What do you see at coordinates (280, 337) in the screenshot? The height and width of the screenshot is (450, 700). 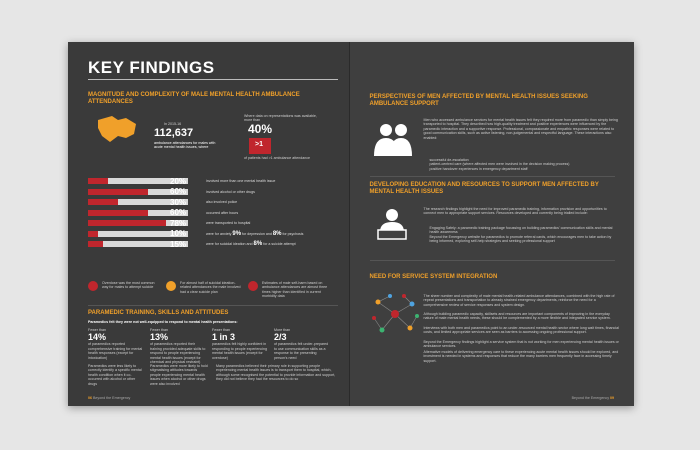 I see `stat-value: 2/3` at bounding box center [280, 337].